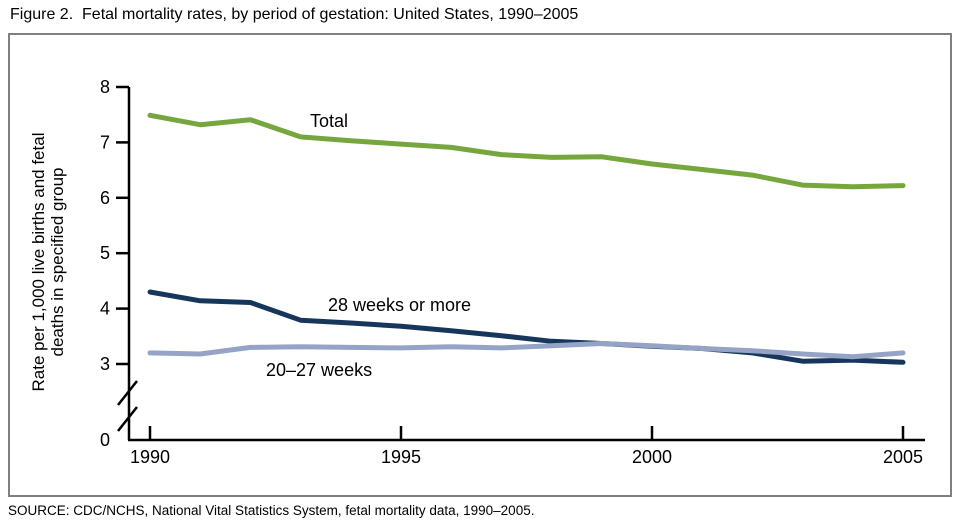 The width and height of the screenshot is (960, 525). What do you see at coordinates (526, 327) in the screenshot?
I see `series-line-28-weeks-or-more` at bounding box center [526, 327].